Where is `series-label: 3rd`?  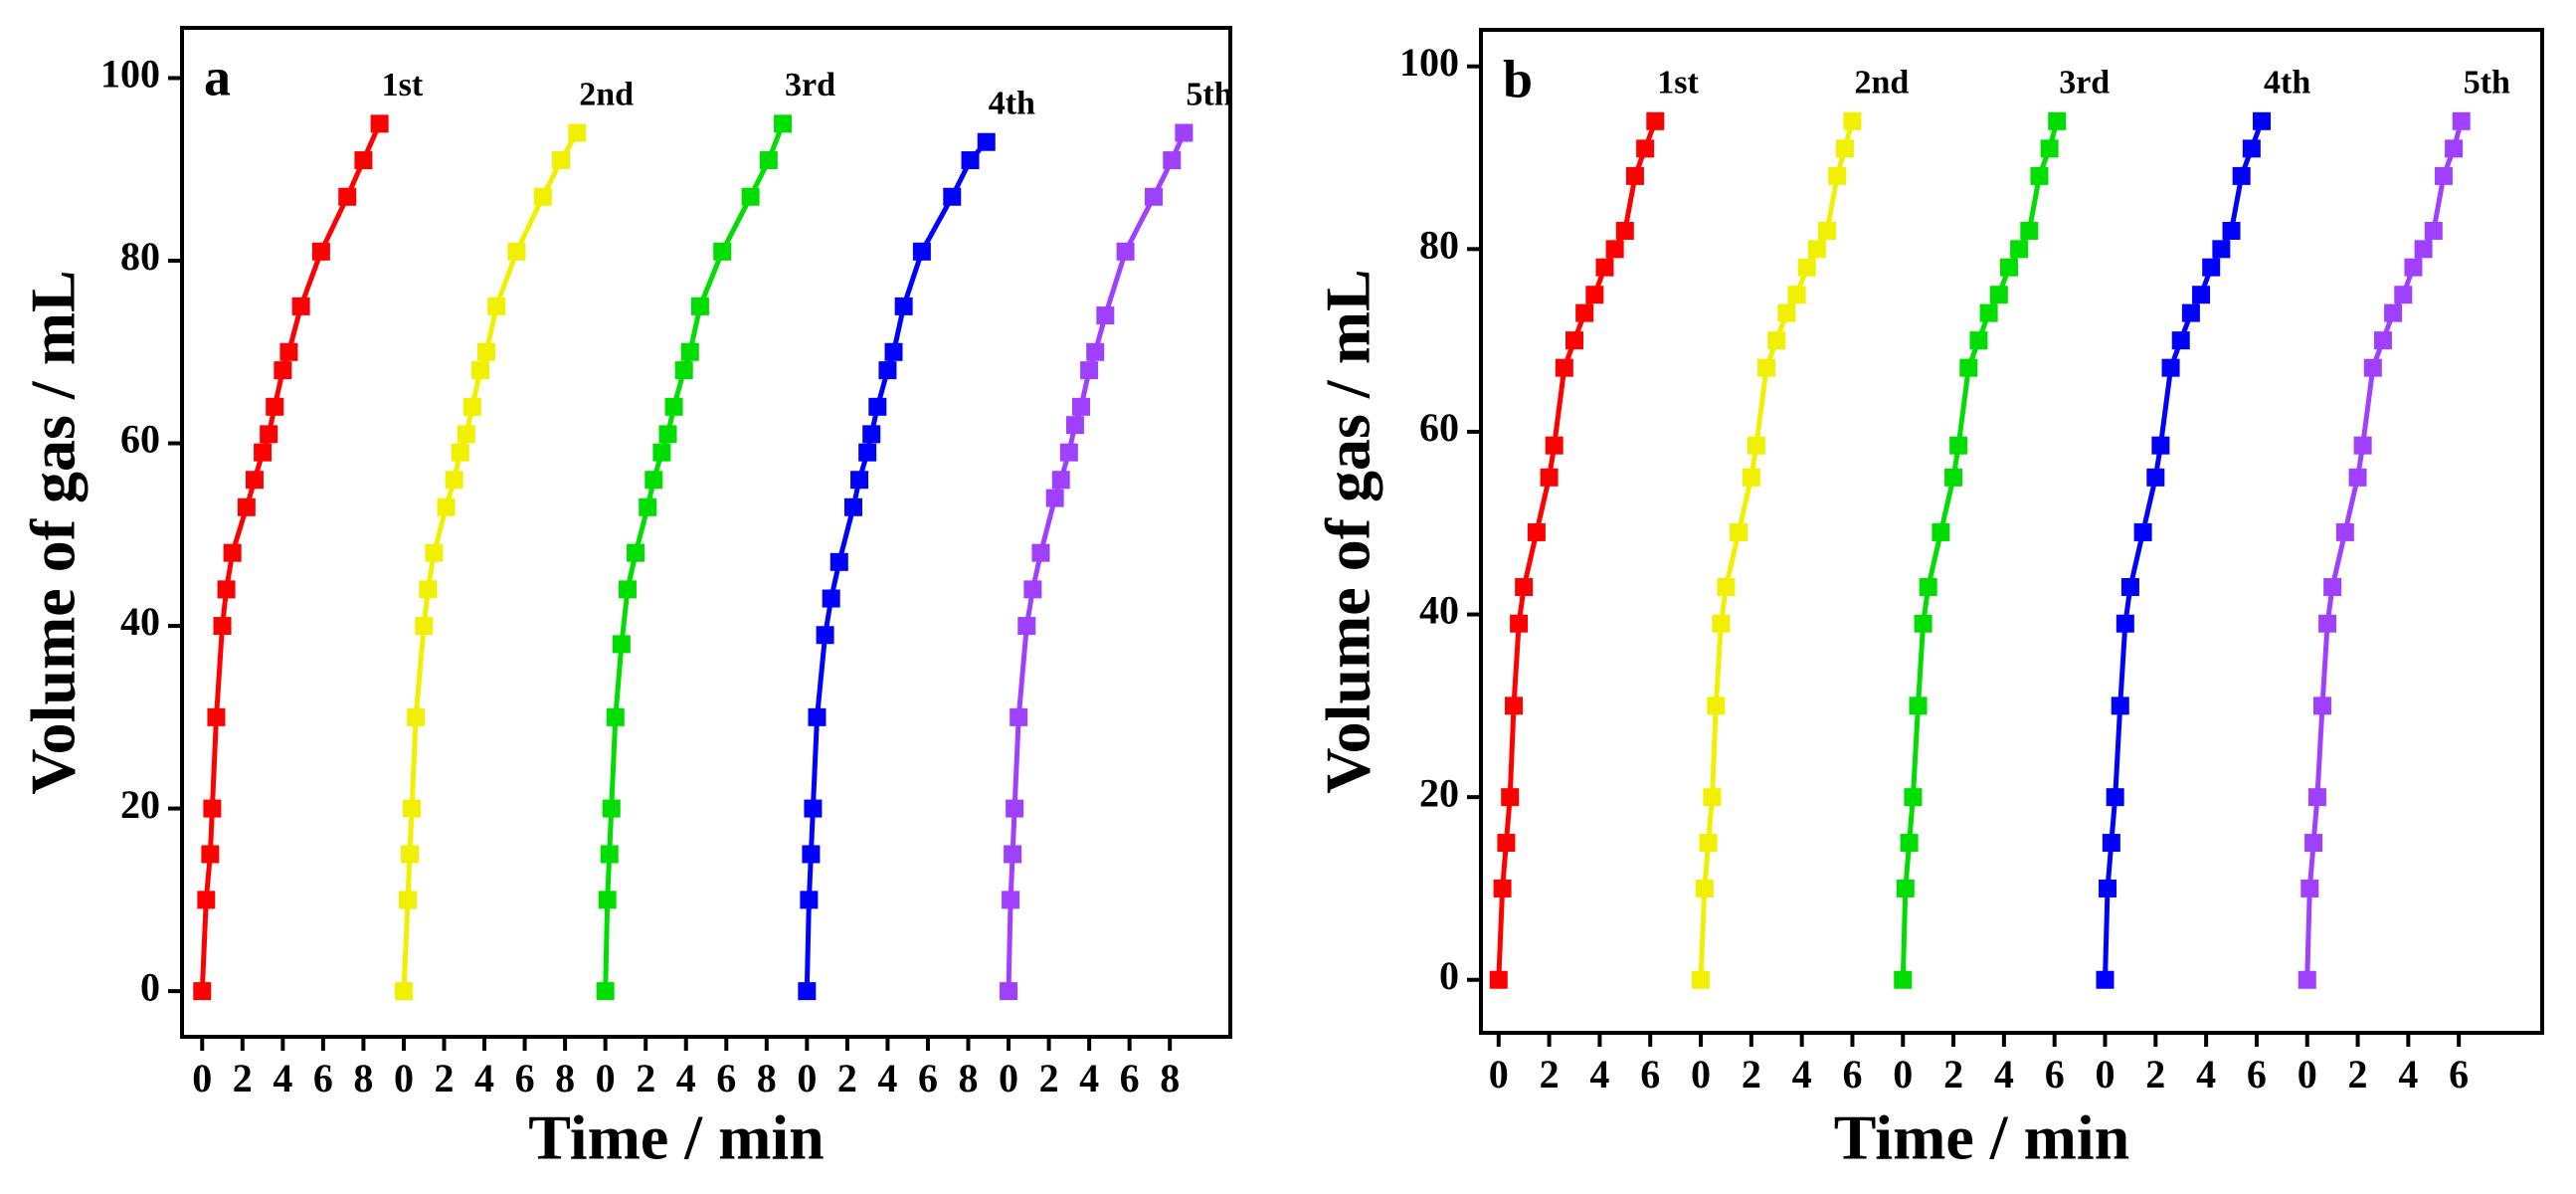 series-label: 3rd is located at coordinates (810, 85).